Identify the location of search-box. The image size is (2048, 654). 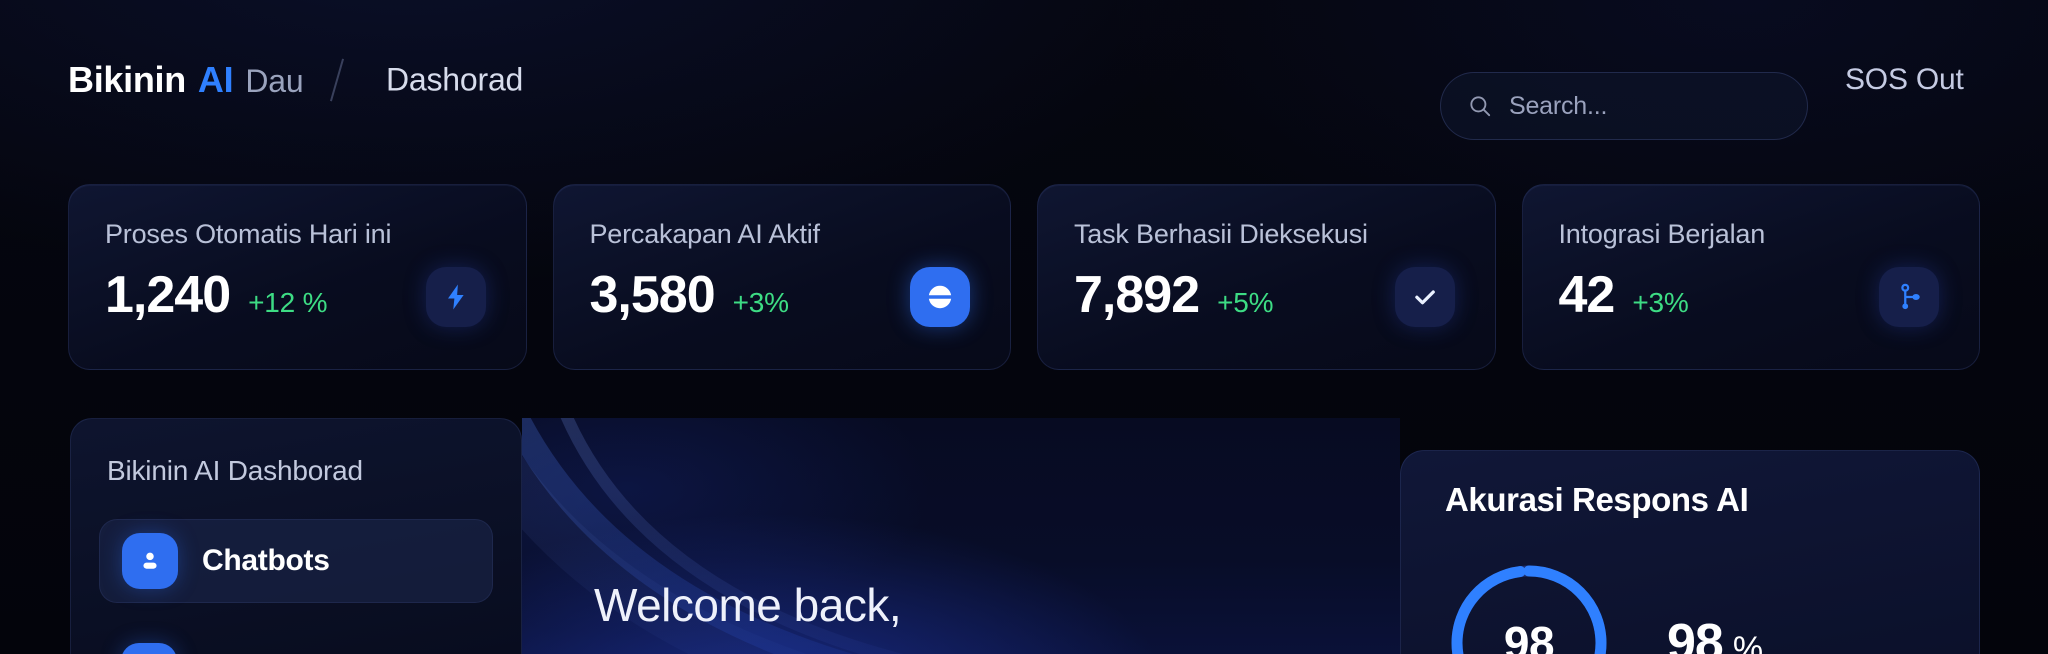
(1624, 106).